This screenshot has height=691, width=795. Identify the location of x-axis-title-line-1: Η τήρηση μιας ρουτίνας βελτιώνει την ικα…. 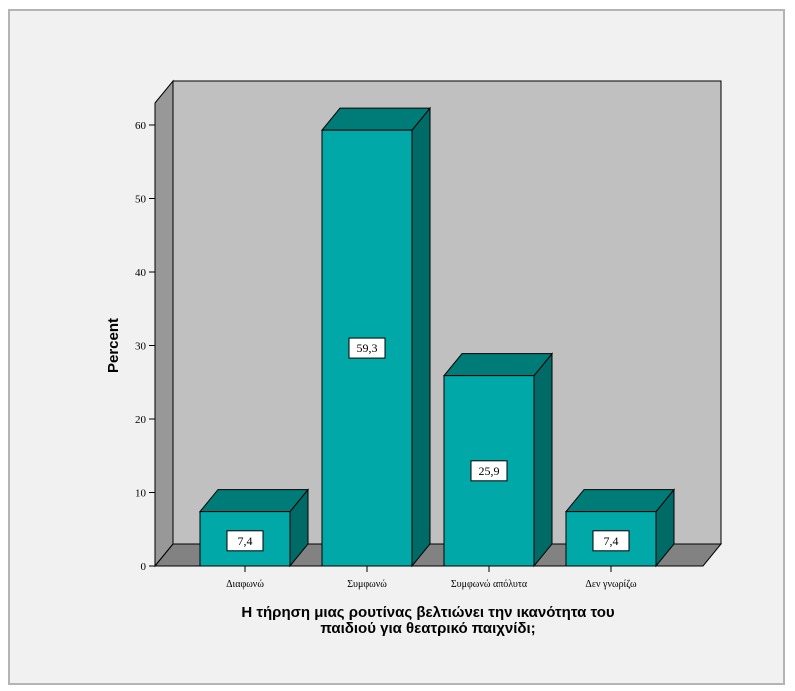
(428, 612).